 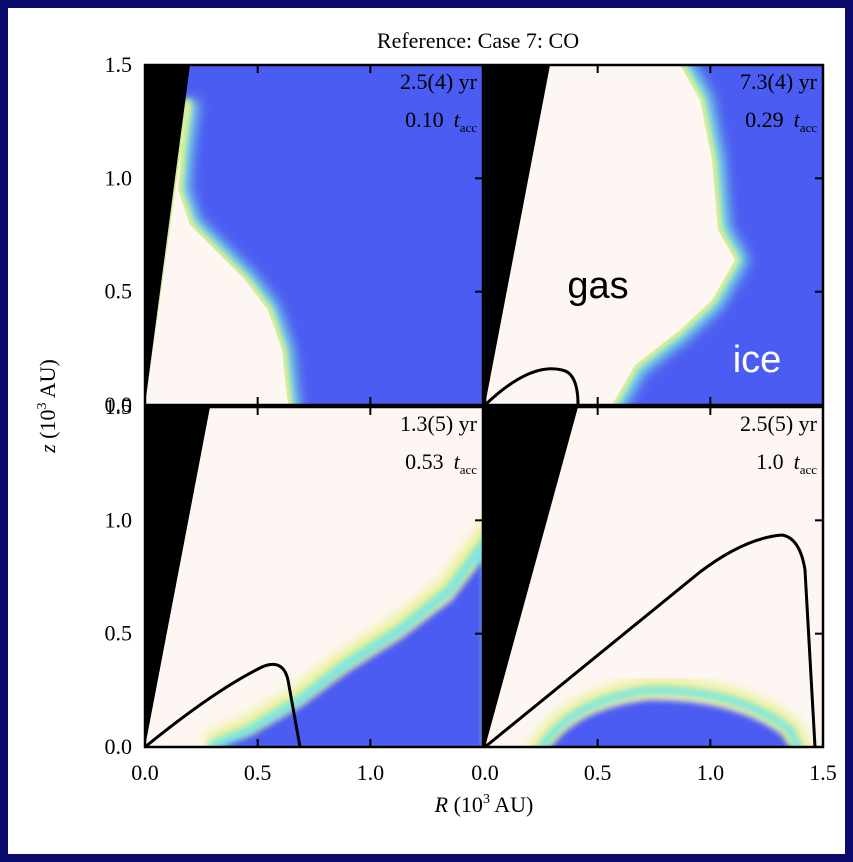 I want to click on y-unit-open: (10, so click(x=47, y=424).